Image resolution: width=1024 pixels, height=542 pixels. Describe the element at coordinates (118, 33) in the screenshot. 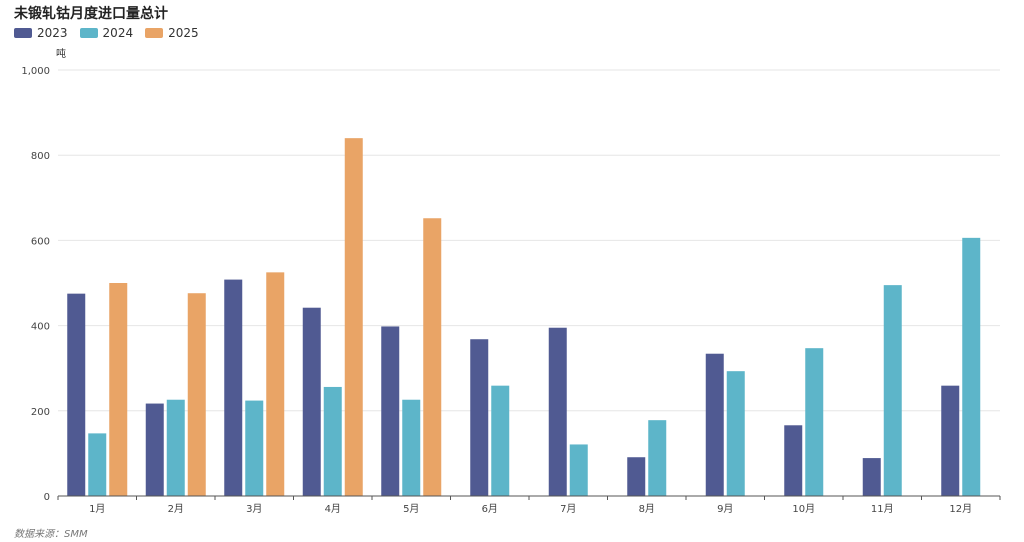

I see `legend-label-2024: 2024` at that location.